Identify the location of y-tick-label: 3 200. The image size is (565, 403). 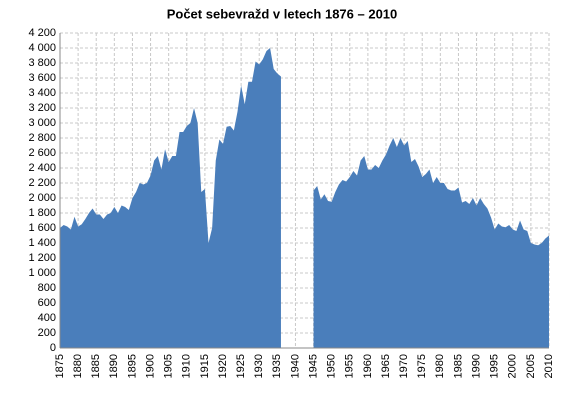
(42, 108).